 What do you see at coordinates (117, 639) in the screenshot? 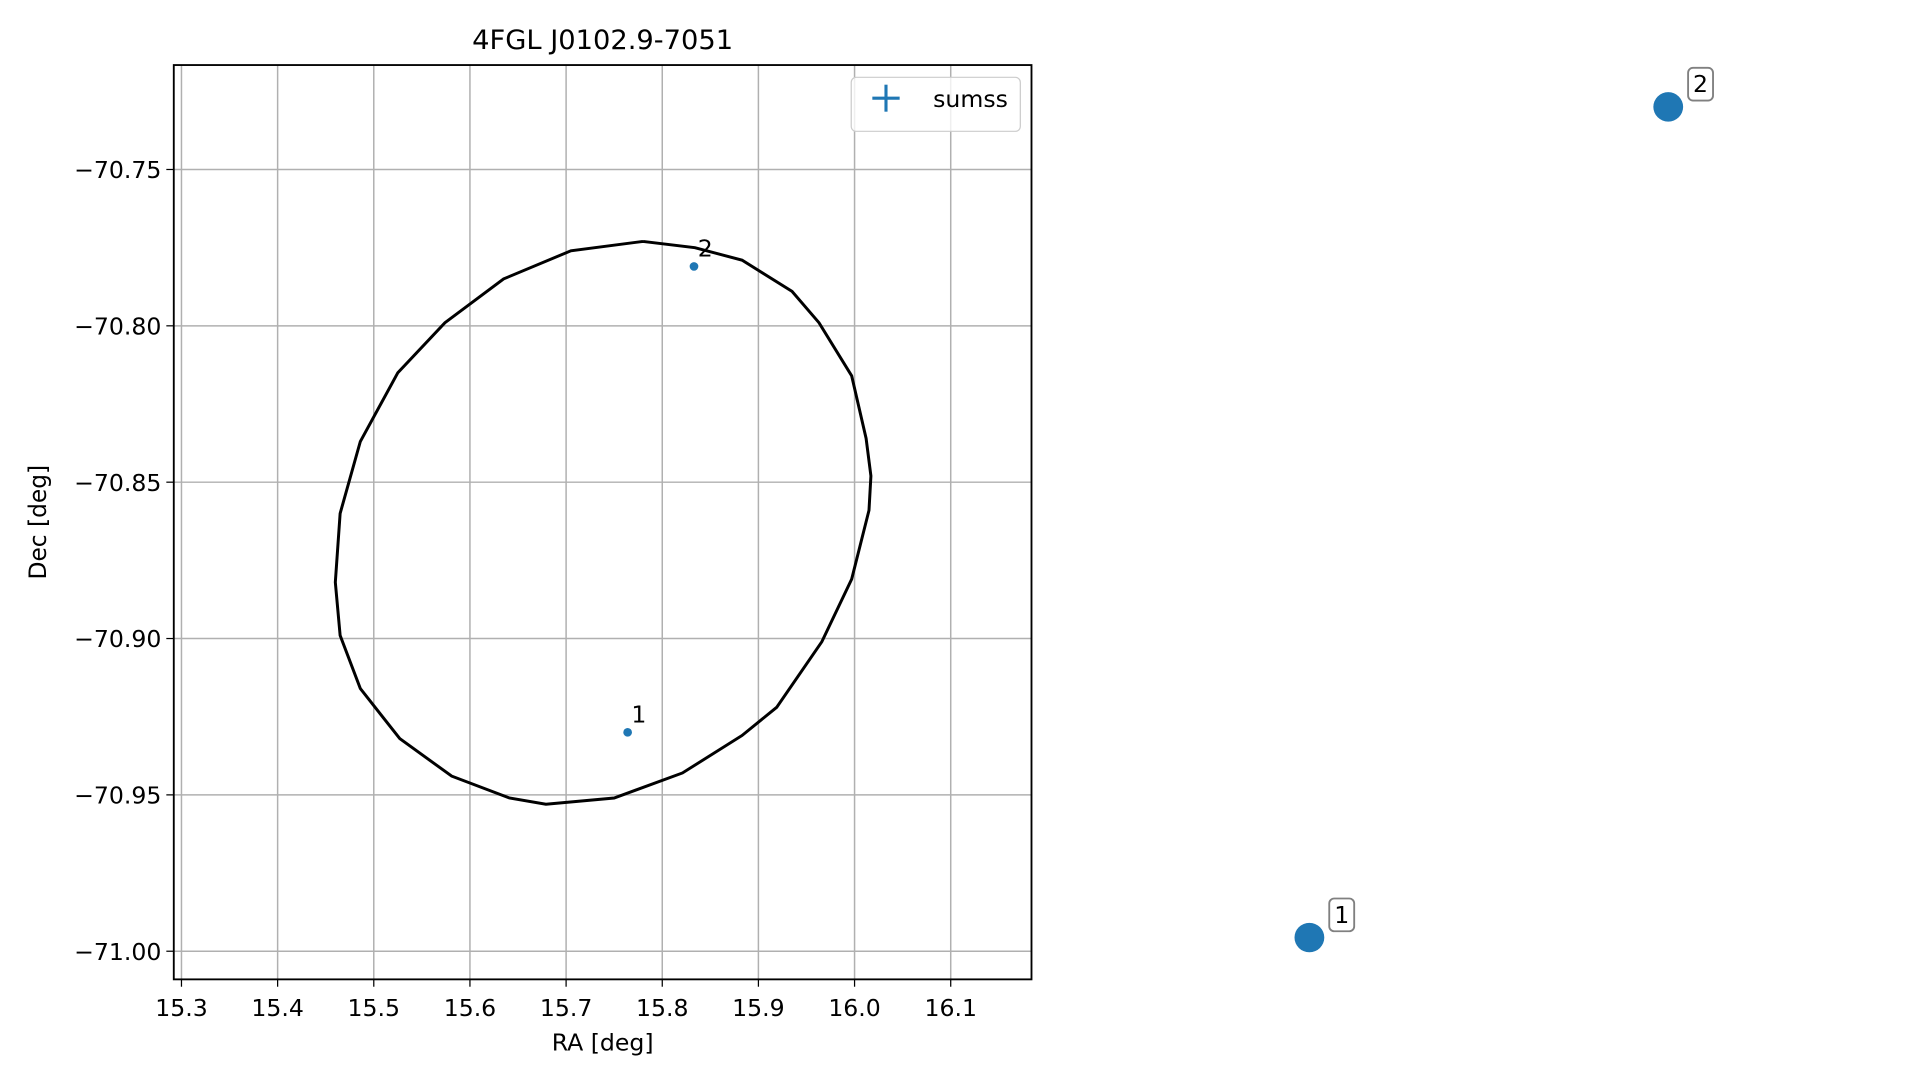
I see `y-tick-label: −70.90` at bounding box center [117, 639].